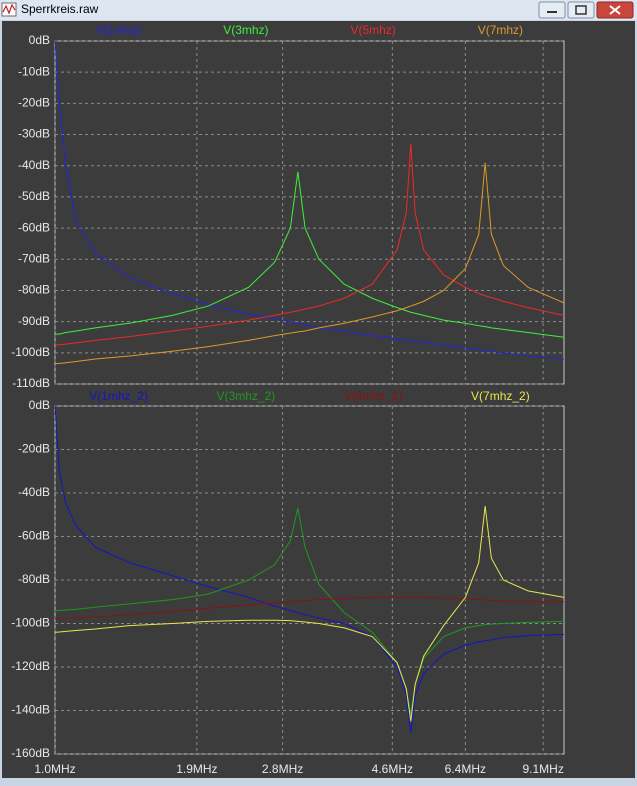  Describe the element at coordinates (615, 10) in the screenshot. I see `close-button` at that location.